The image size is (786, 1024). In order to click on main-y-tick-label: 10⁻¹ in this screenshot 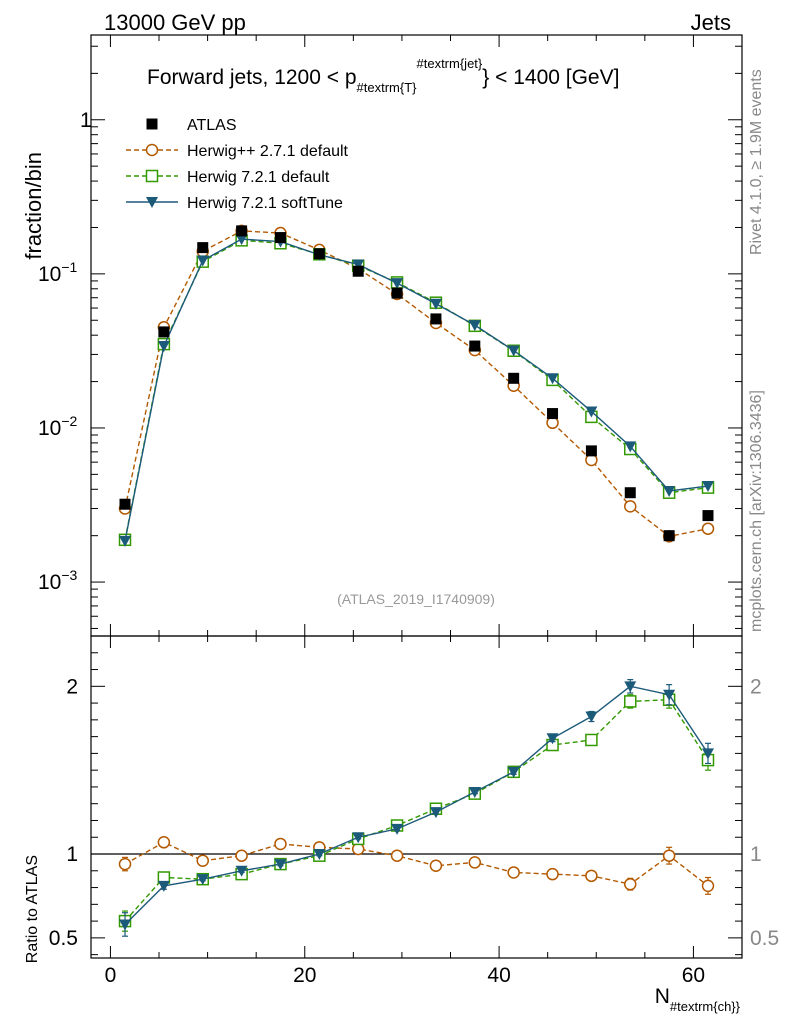, I will do `click(58, 272)`.